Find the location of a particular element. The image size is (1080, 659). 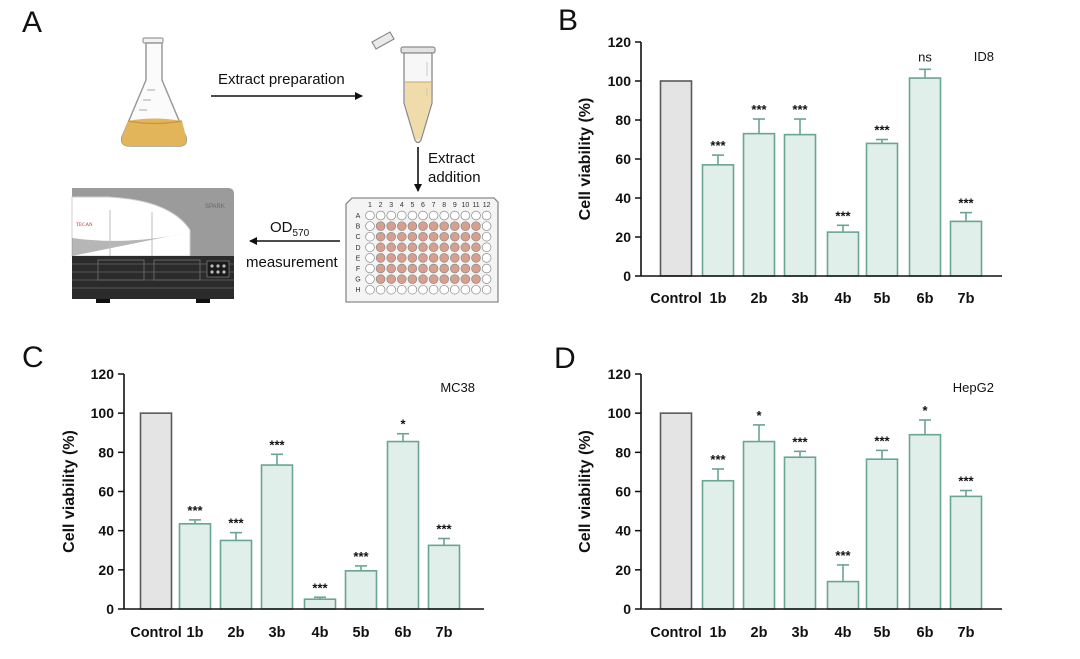

plate-row-label: A is located at coordinates (358, 216).